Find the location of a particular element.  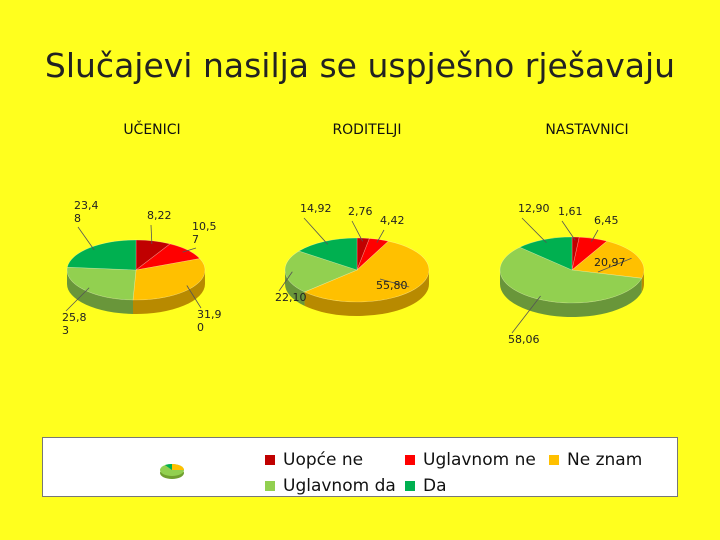

legend-item-uglavnom-da: Uglavnom da is located at coordinates (330, 486).